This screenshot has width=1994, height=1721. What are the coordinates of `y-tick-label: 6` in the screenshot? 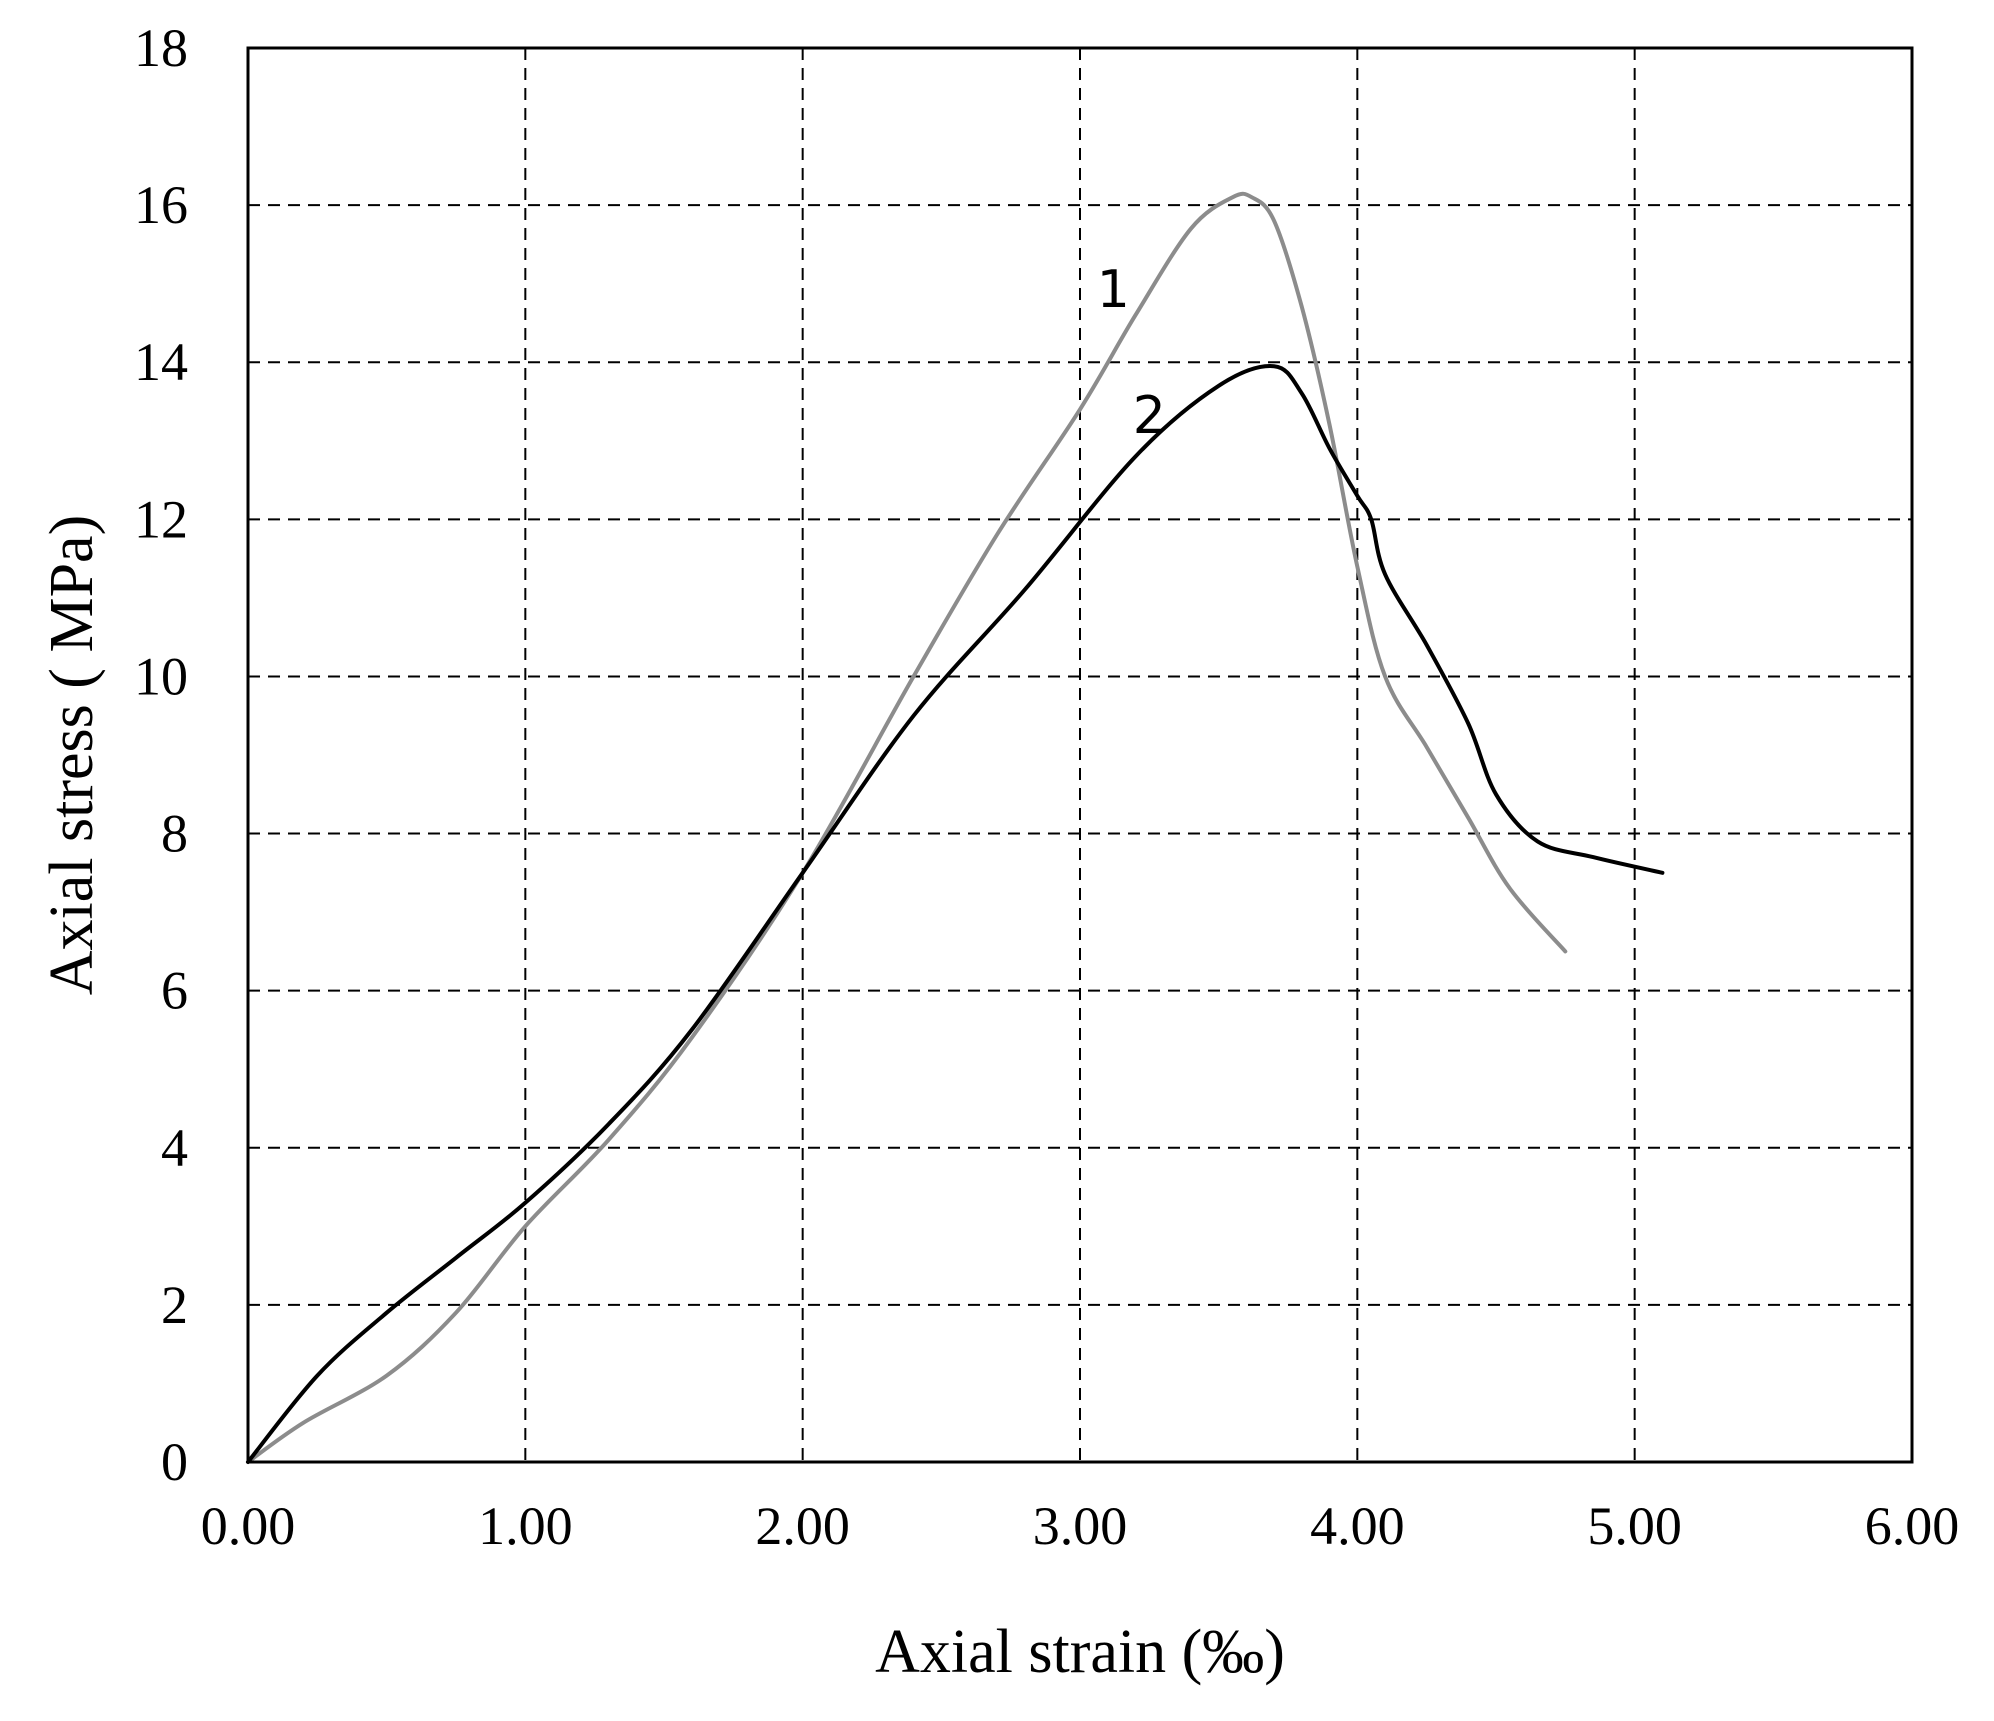 It's located at (174, 991).